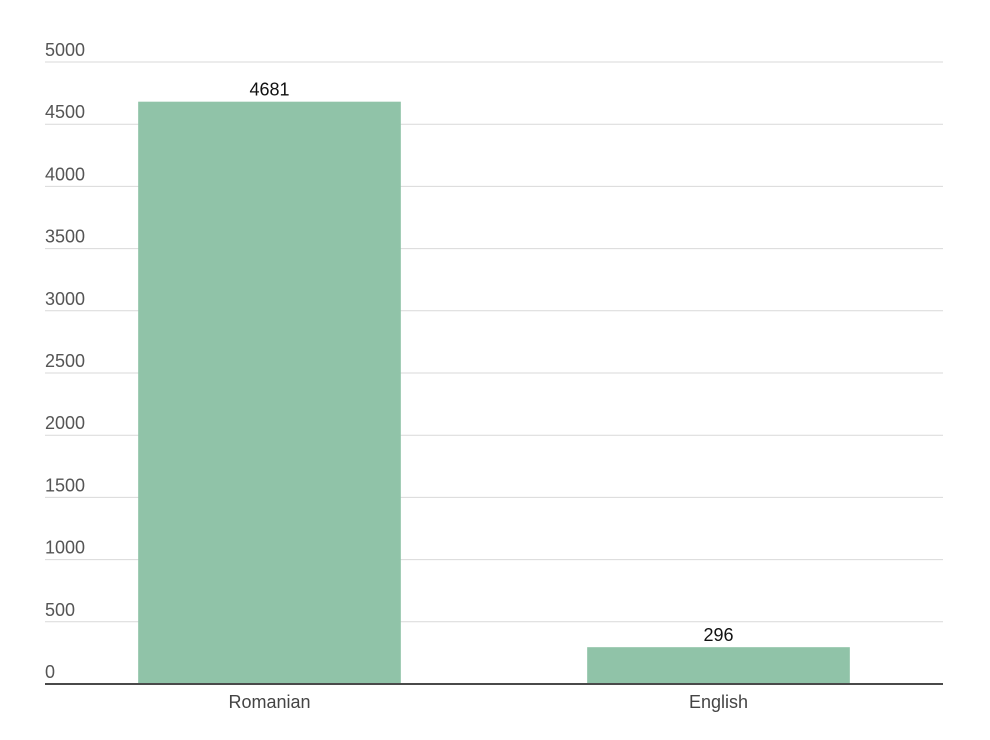 The width and height of the screenshot is (990, 740). I want to click on y-axis-tick-labels: 0 500 1000 1500 2000 2500 3000 3500 4000 4500 5000, so click(65, 361).